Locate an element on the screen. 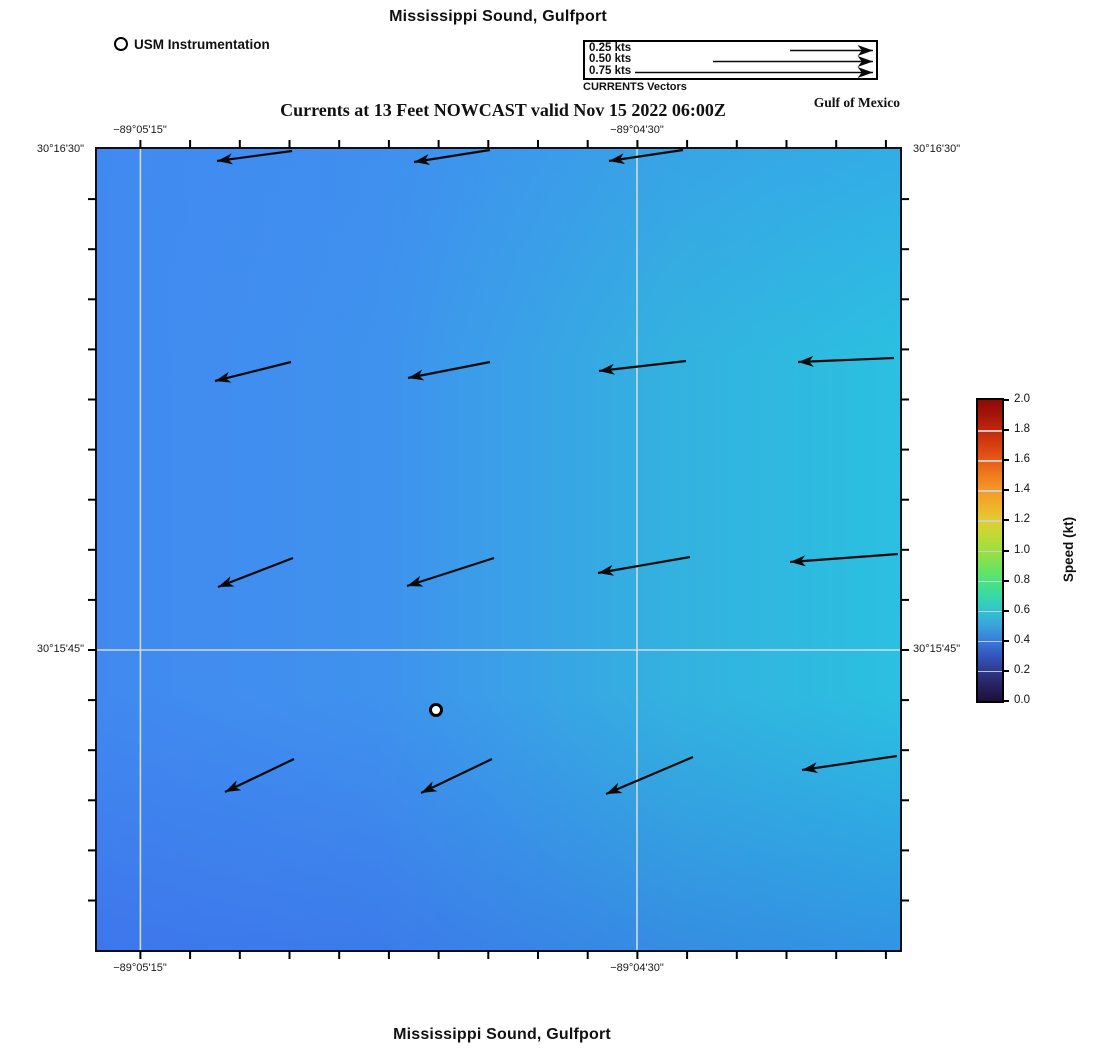 This screenshot has width=1100, height=1050. instrument-legend: USM Instrumentation is located at coordinates (192, 44).